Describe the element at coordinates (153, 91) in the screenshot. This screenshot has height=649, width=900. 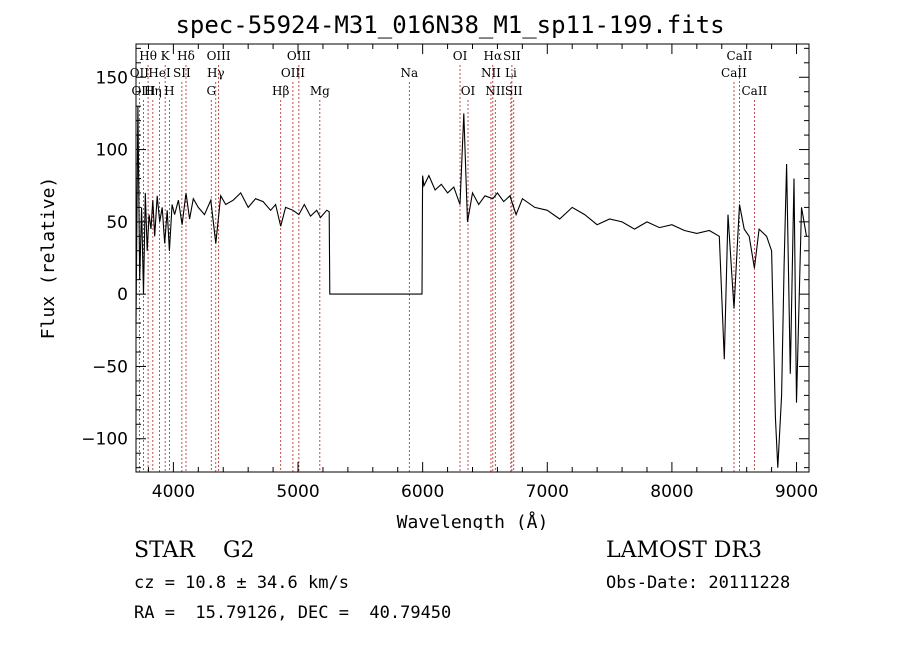
I see `line-marker-label: Hη` at that location.